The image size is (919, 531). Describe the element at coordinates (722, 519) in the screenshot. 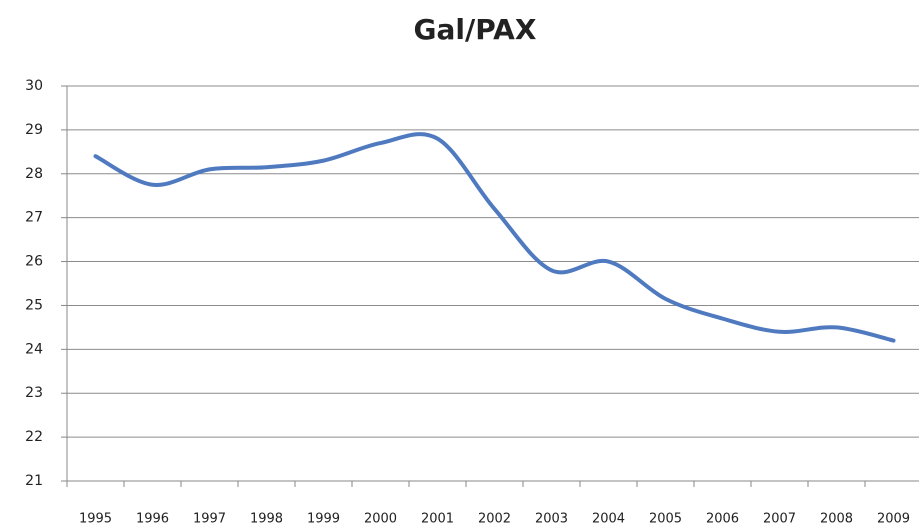

I see `x-tick-label: 2006` at that location.